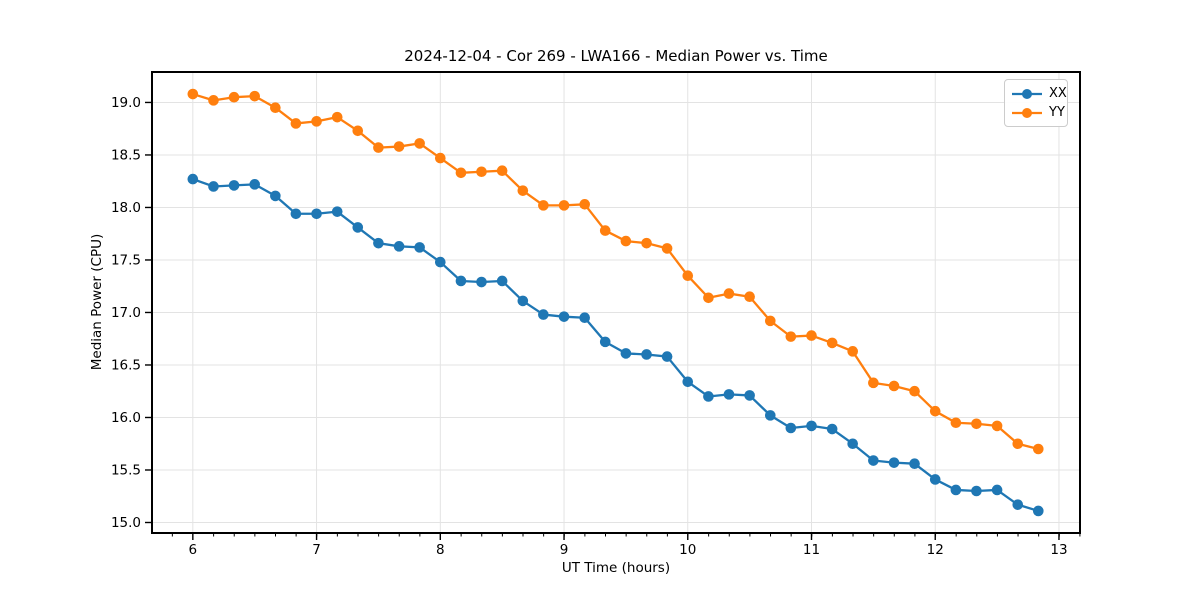  What do you see at coordinates (126, 260) in the screenshot?
I see `y-tick-label: 17.5` at bounding box center [126, 260].